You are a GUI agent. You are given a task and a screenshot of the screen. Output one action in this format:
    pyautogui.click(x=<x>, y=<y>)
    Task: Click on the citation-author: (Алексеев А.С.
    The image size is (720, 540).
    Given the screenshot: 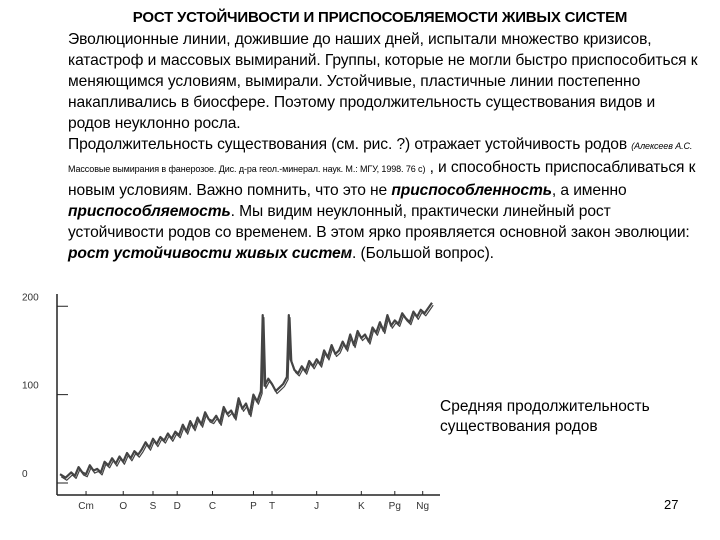 What is the action you would take?
    pyautogui.click(x=662, y=146)
    